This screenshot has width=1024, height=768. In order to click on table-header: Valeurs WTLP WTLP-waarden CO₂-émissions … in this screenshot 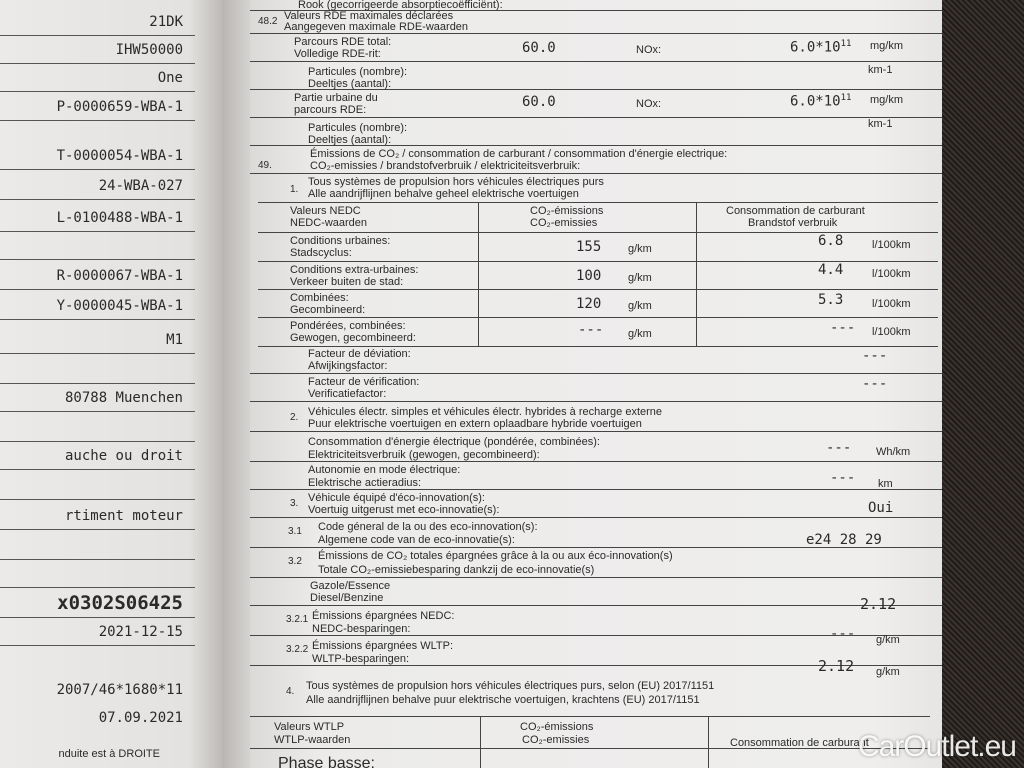, I will do `click(590, 733)`.